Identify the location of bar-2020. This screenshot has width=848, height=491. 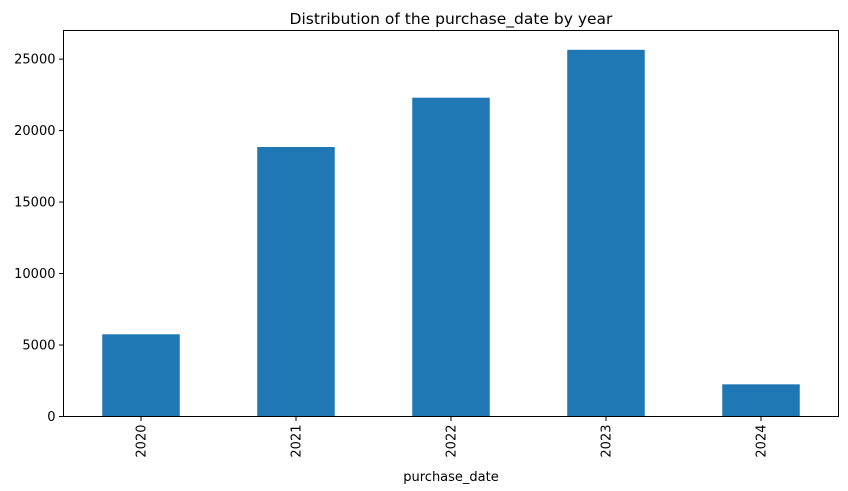
(141, 375).